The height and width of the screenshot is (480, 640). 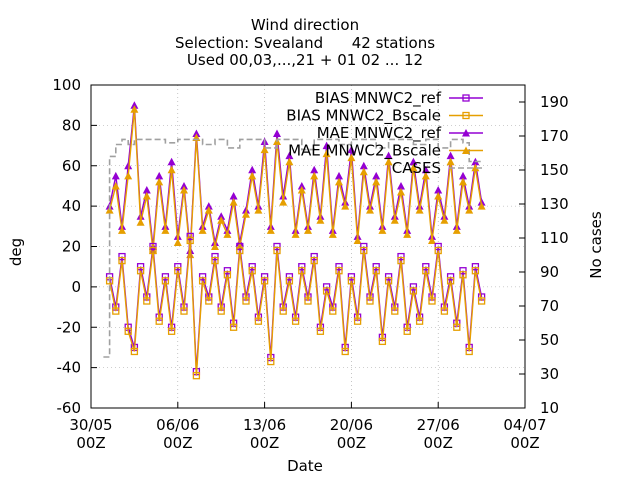 What do you see at coordinates (549, 272) in the screenshot?
I see `y2-tick-label: 90` at bounding box center [549, 272].